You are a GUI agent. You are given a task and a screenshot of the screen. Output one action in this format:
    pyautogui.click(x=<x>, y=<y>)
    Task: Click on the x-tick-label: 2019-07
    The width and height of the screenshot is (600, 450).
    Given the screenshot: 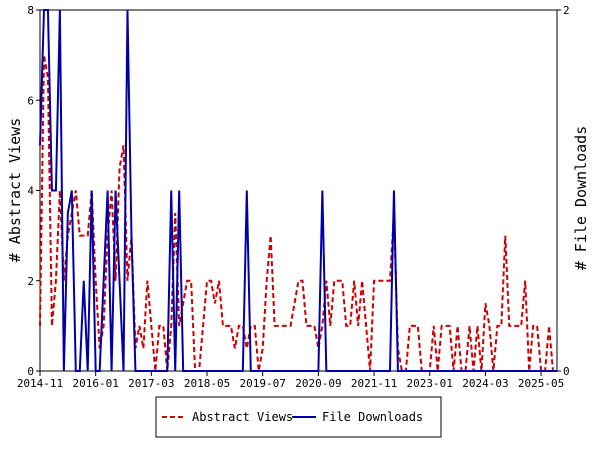 What is the action you would take?
    pyautogui.click(x=263, y=383)
    